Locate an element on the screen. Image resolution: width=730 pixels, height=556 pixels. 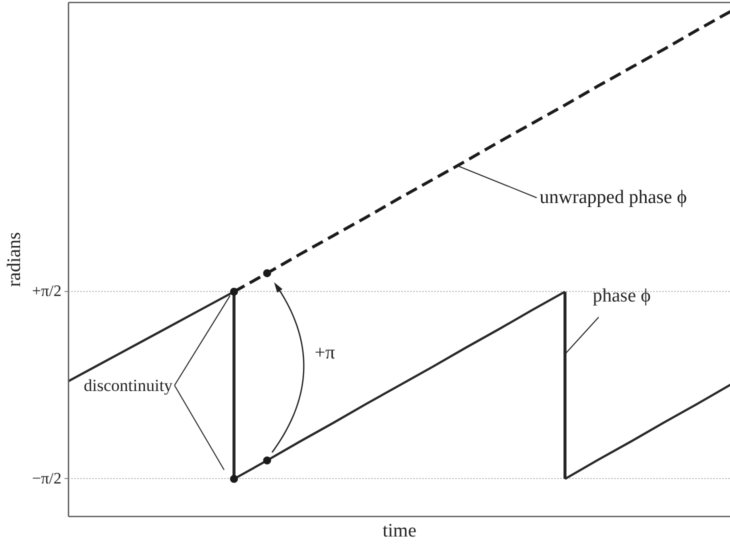
y-tick-label: −π/2 is located at coordinates (47, 479).